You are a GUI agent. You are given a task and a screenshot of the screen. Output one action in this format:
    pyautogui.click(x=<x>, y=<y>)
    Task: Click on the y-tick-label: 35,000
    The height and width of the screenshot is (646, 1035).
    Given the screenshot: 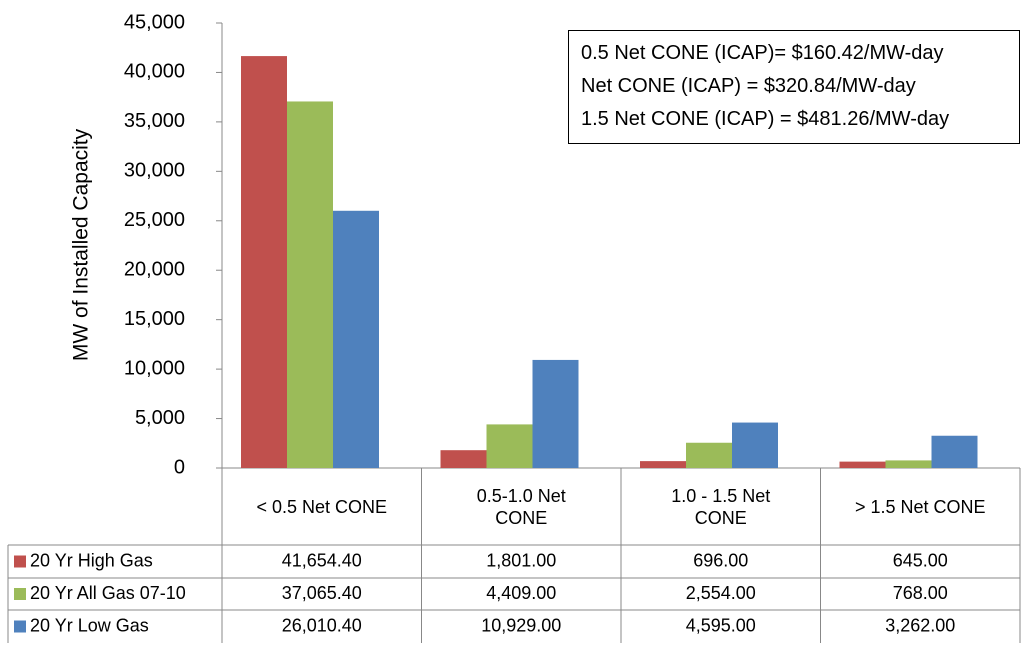 What is the action you would take?
    pyautogui.click(x=154, y=121)
    